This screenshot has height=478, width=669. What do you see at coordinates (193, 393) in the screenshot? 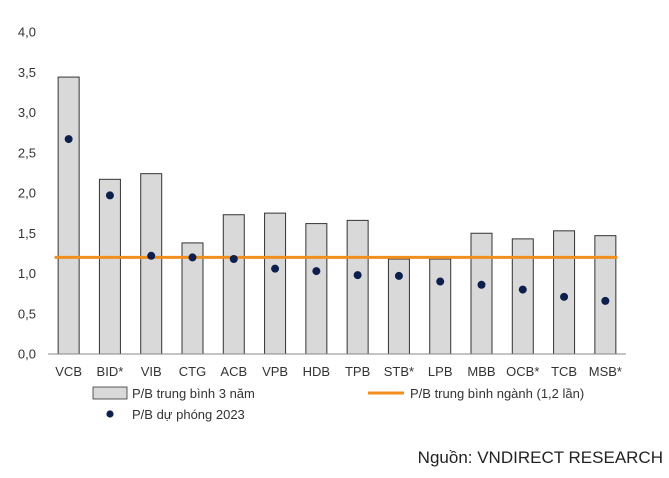
I see `legend-label-bar: P/B trung bình 3 năm` at bounding box center [193, 393].